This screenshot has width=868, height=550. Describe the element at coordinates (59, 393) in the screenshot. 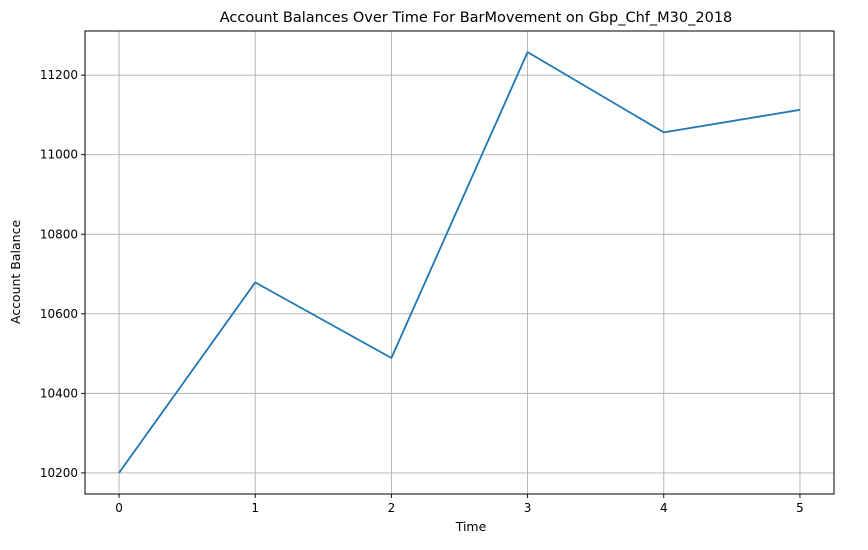

I see `y-tick-label: 10400` at that location.